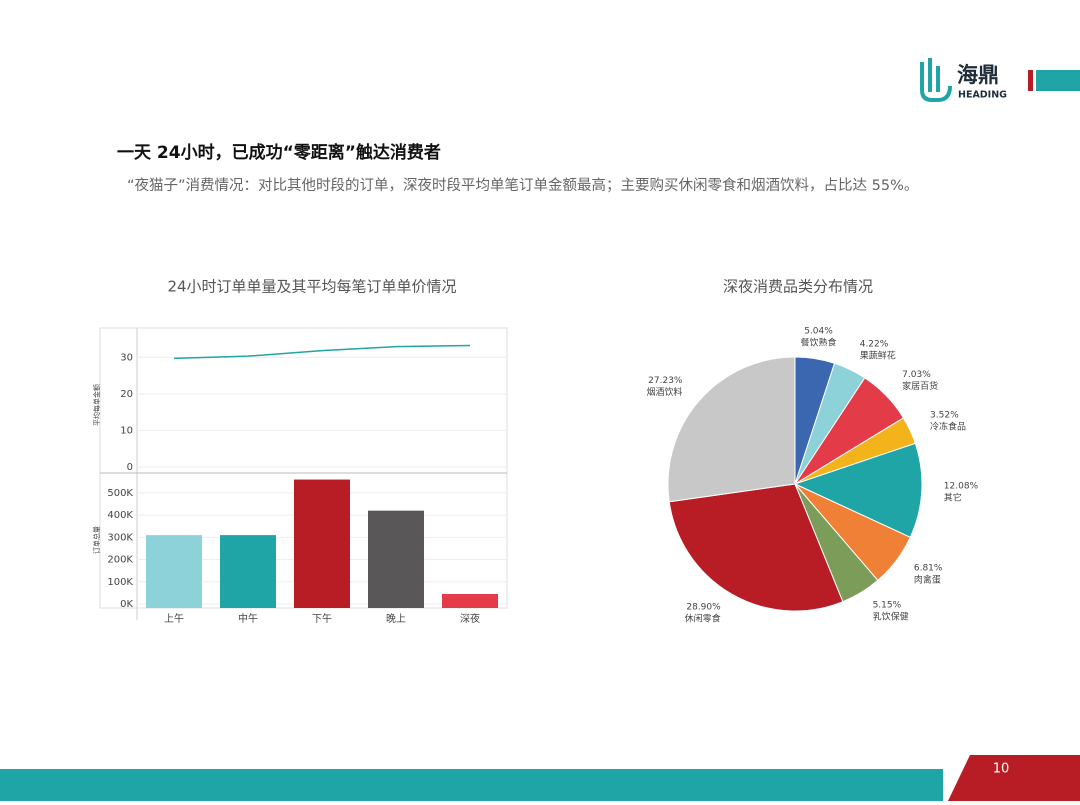 The height and width of the screenshot is (805, 1080). Describe the element at coordinates (96, 405) in the screenshot. I see `y2-axis-label: 平均每单金额` at that location.